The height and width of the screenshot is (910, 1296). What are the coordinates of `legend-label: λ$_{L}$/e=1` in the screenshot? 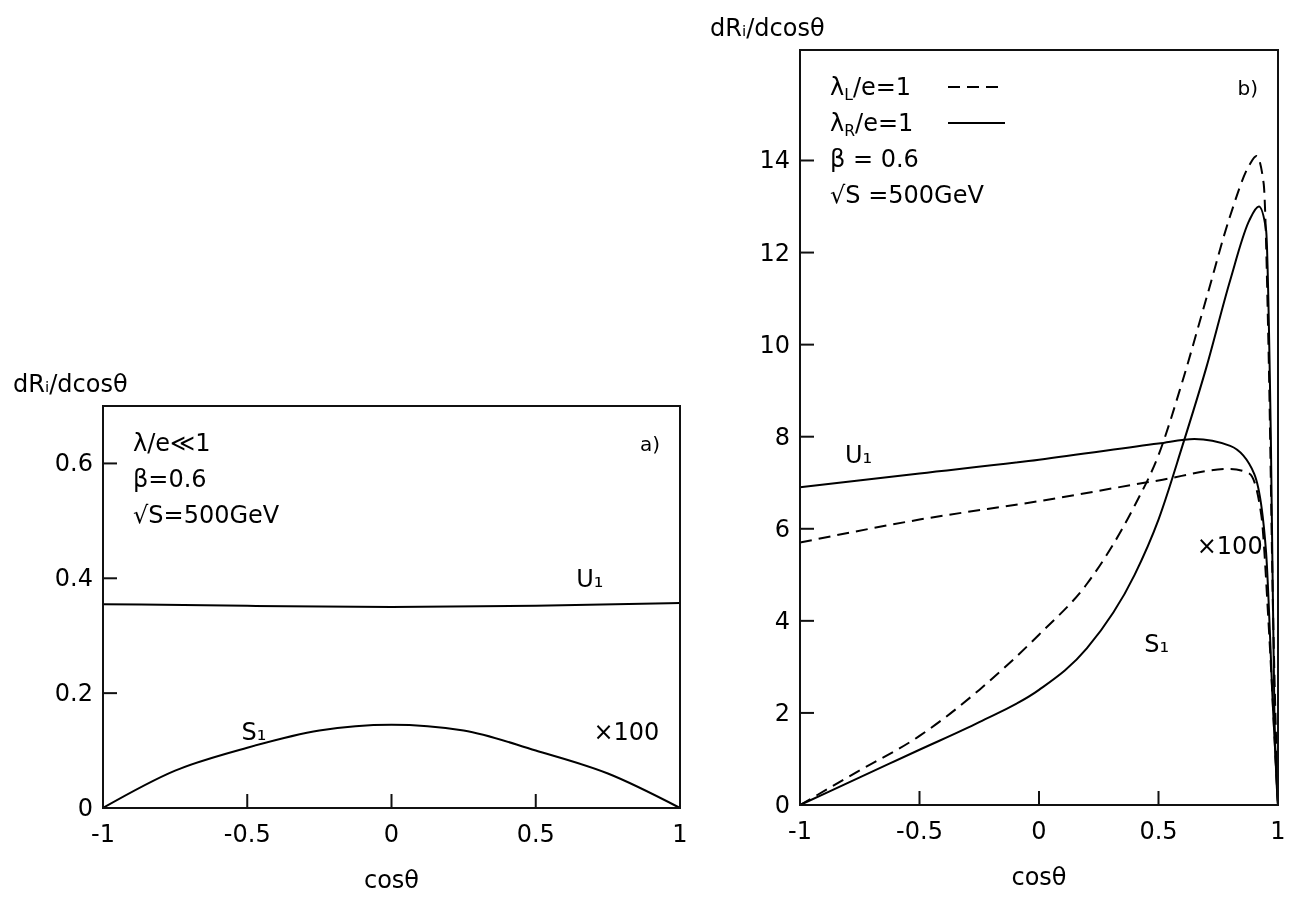 It's located at (871, 88).